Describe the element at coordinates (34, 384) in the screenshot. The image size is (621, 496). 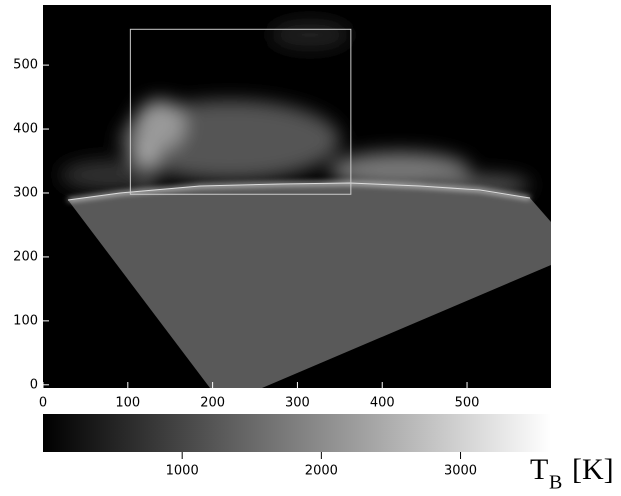
I see `y-tick-label: 0` at that location.